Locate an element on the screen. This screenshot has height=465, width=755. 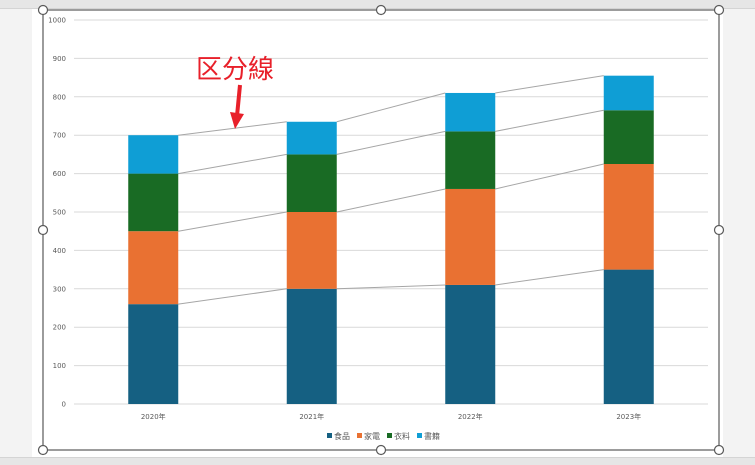
x-tick-label: 2020年 is located at coordinates (153, 416).